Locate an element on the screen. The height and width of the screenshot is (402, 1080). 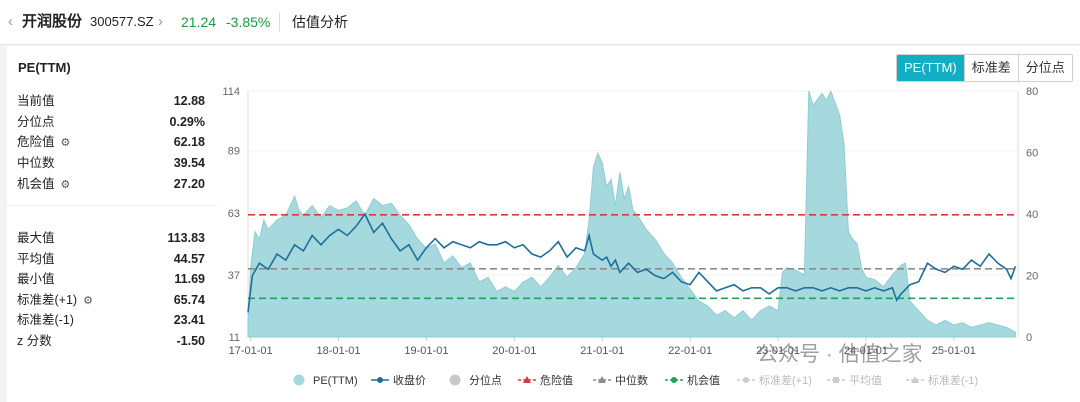
y-right-tick-label: 40 is located at coordinates (1032, 215).